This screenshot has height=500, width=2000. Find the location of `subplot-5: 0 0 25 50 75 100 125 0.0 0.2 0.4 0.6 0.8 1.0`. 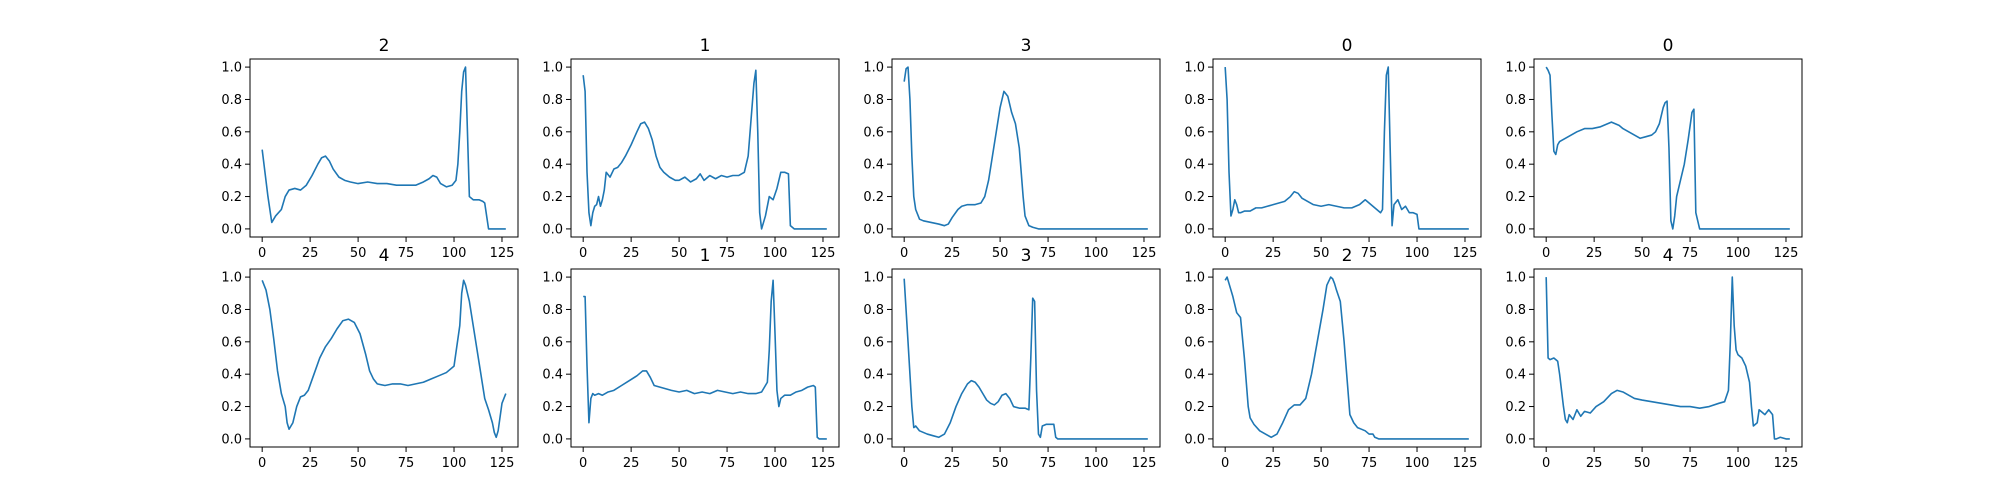

subplot-5: 0 0 25 50 75 100 125 0.0 0.2 0.4 0.6 0.8 1.0 is located at coordinates (1654, 148).